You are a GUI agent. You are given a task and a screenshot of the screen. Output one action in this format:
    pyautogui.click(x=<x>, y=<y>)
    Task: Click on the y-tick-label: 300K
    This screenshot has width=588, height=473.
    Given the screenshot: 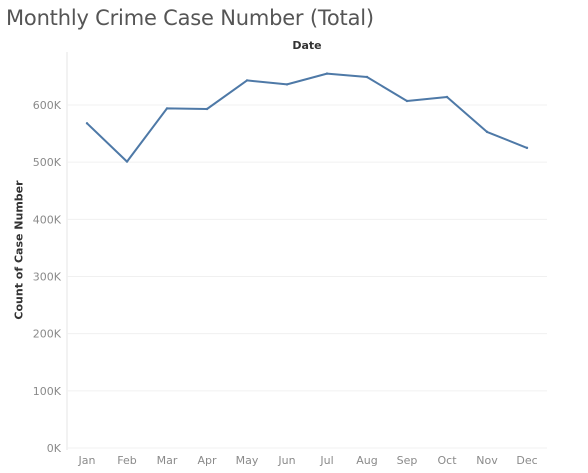 What is the action you would take?
    pyautogui.click(x=47, y=277)
    